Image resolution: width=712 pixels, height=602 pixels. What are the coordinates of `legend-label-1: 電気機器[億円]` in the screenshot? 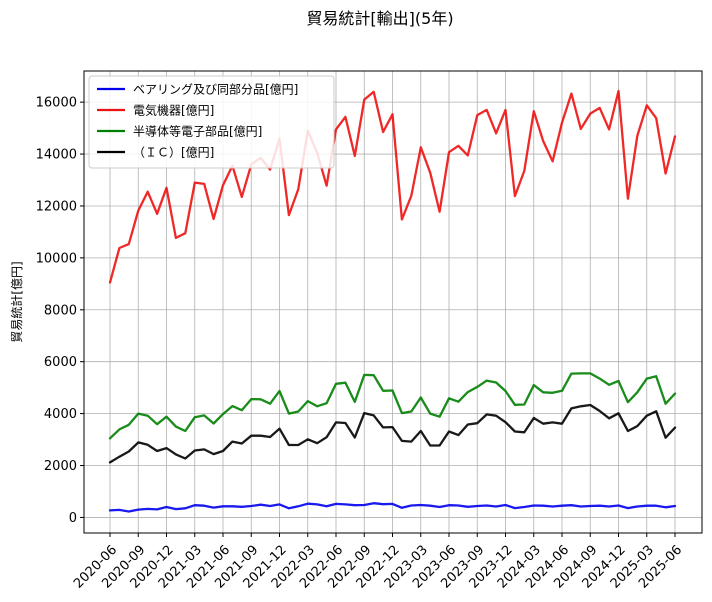 It's located at (173, 110).